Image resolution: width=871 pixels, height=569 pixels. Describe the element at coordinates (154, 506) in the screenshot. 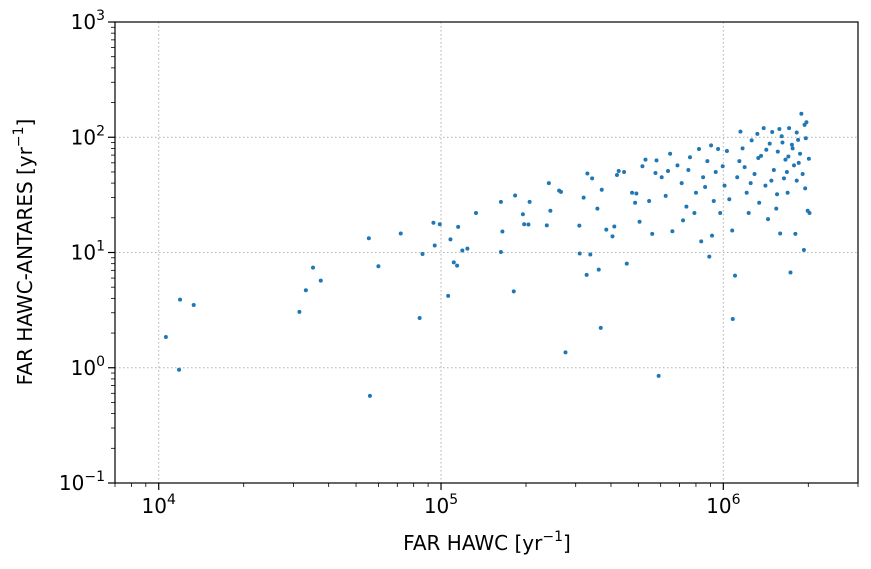

I see `x-tick-base: 10` at that location.